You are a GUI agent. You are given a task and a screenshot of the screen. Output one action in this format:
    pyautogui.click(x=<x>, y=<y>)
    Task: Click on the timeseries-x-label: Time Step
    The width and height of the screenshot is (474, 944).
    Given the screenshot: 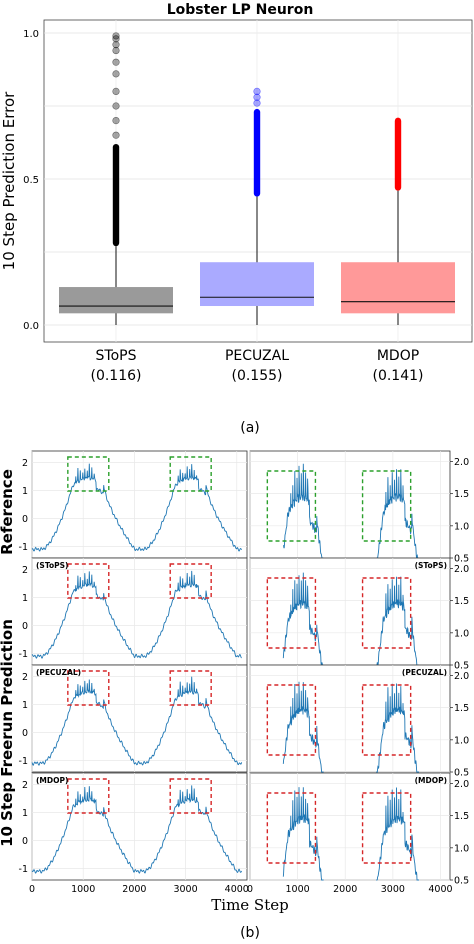 What is the action you would take?
    pyautogui.click(x=249, y=905)
    